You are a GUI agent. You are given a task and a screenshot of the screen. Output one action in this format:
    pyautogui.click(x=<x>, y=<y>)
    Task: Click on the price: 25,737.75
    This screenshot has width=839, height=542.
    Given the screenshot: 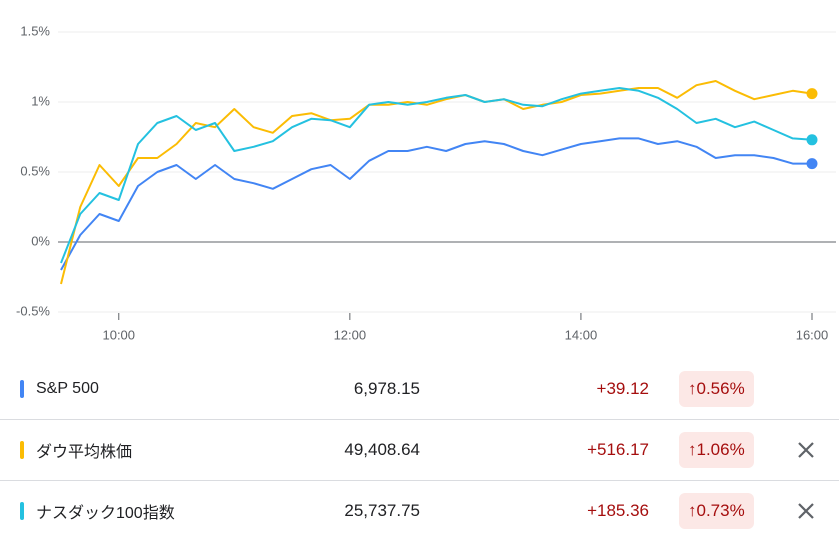 What is the action you would take?
    pyautogui.click(x=382, y=510)
    